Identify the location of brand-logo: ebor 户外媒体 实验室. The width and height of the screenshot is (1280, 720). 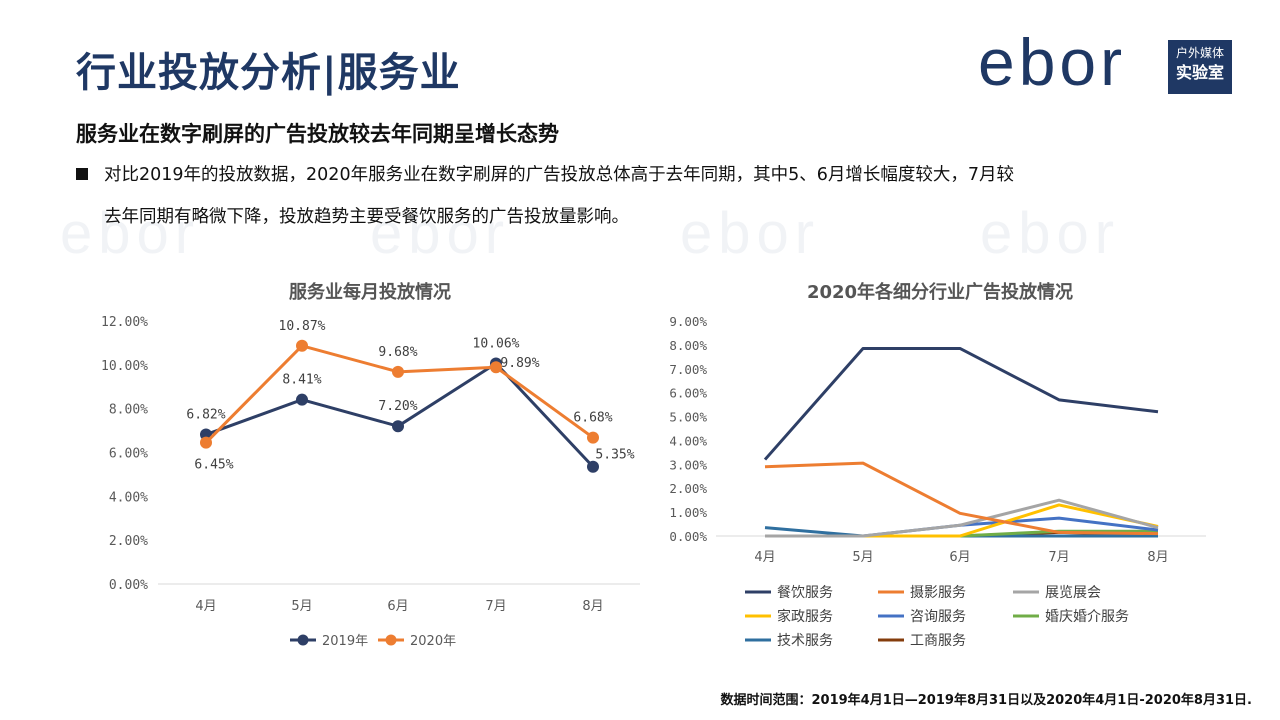
(1116, 62).